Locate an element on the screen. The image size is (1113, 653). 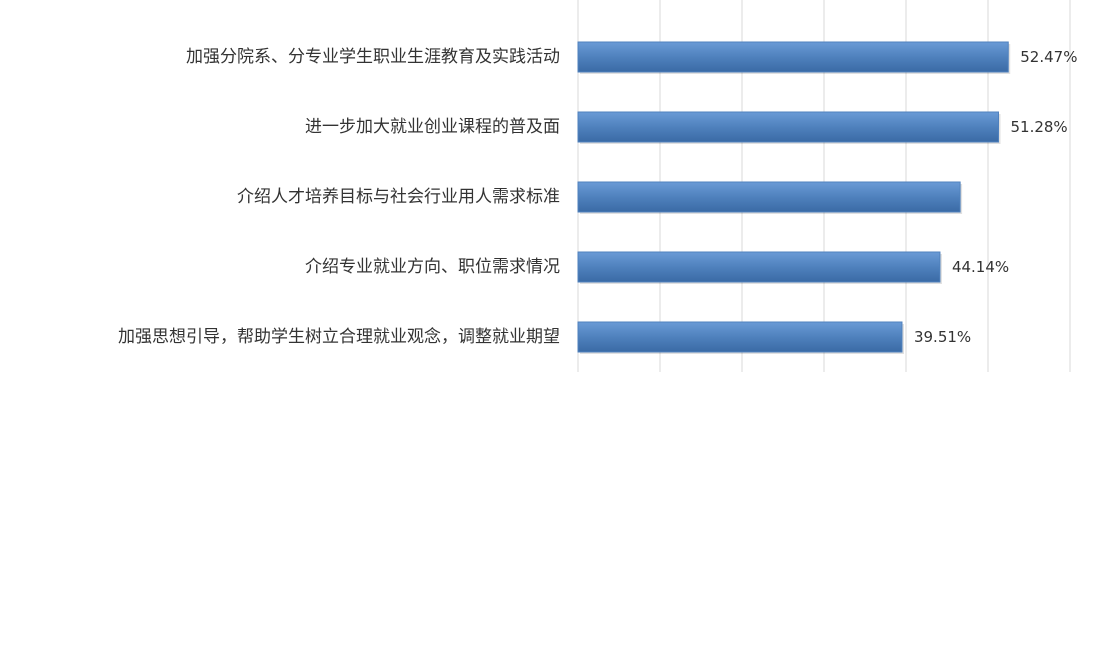
value-label: 51.28% is located at coordinates (1039, 127).